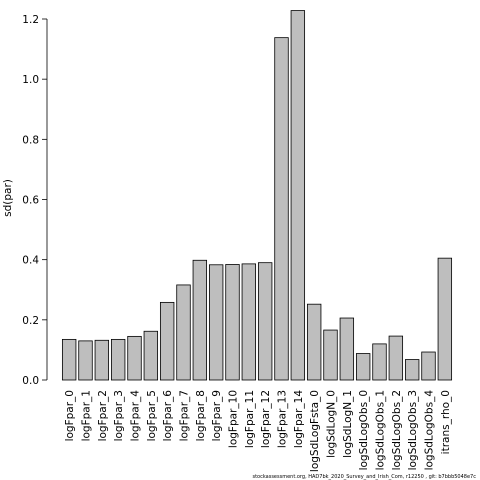 The width and height of the screenshot is (480, 480). Describe the element at coordinates (315, 431) in the screenshot. I see `x-tick-label: logSdLogFsta_0` at that location.